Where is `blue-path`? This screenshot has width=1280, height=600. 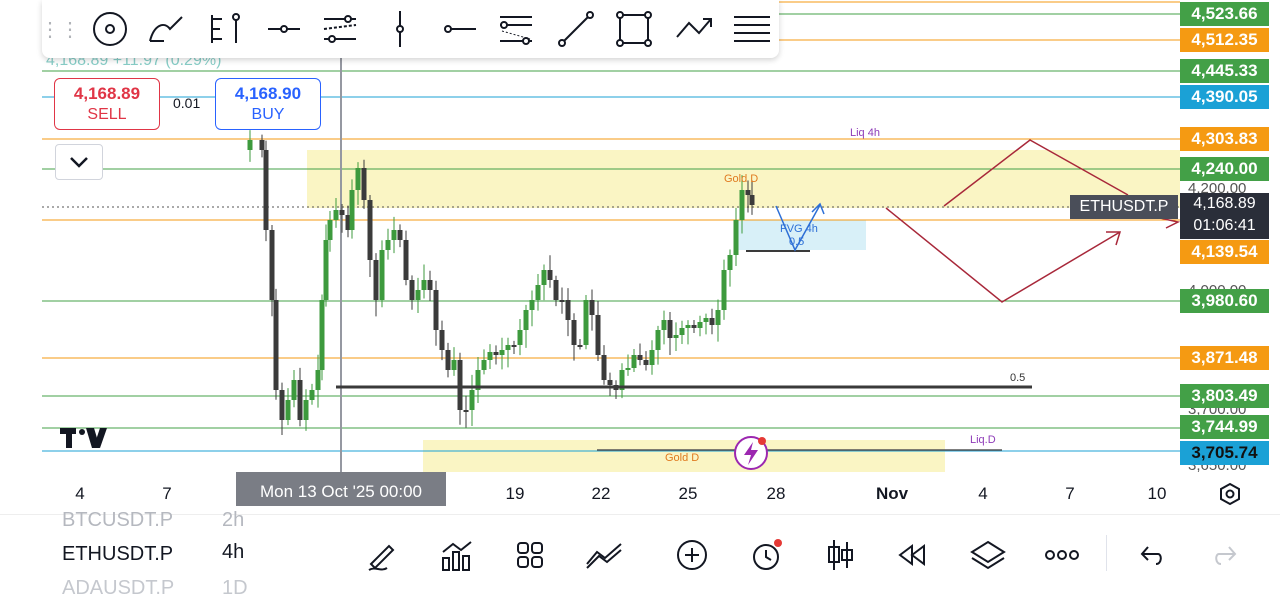
blue-path is located at coordinates (798, 228).